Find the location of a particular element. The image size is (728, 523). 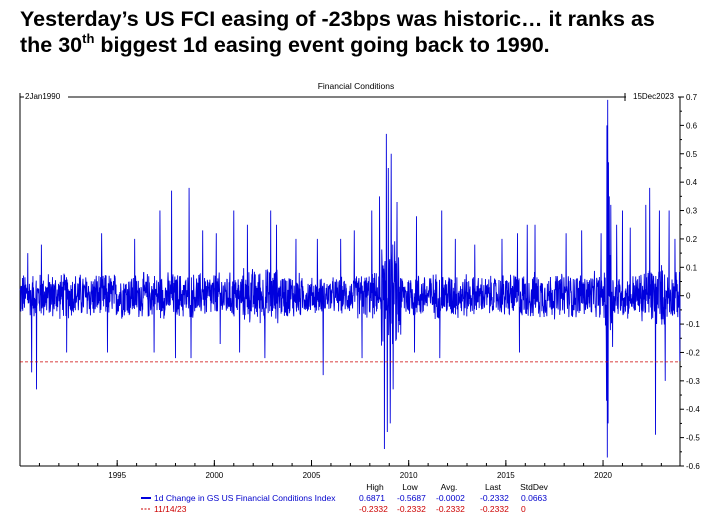

legend-fci-stddev: 0.0663 is located at coordinates (534, 498).